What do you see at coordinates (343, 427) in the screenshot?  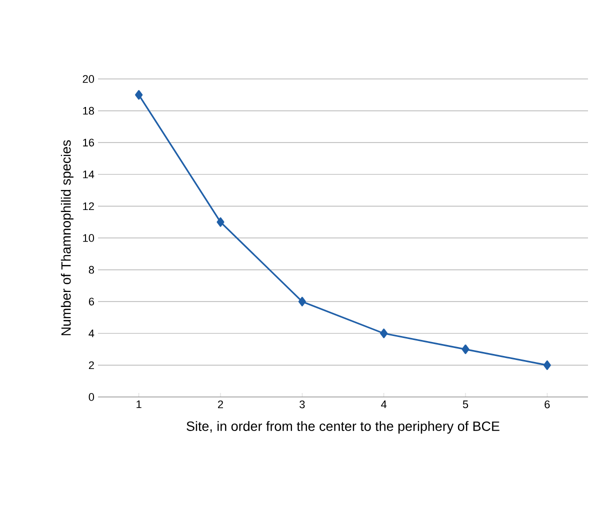 I see `x-axis-title: Site, in order from the center to the periphery of BCE` at bounding box center [343, 427].